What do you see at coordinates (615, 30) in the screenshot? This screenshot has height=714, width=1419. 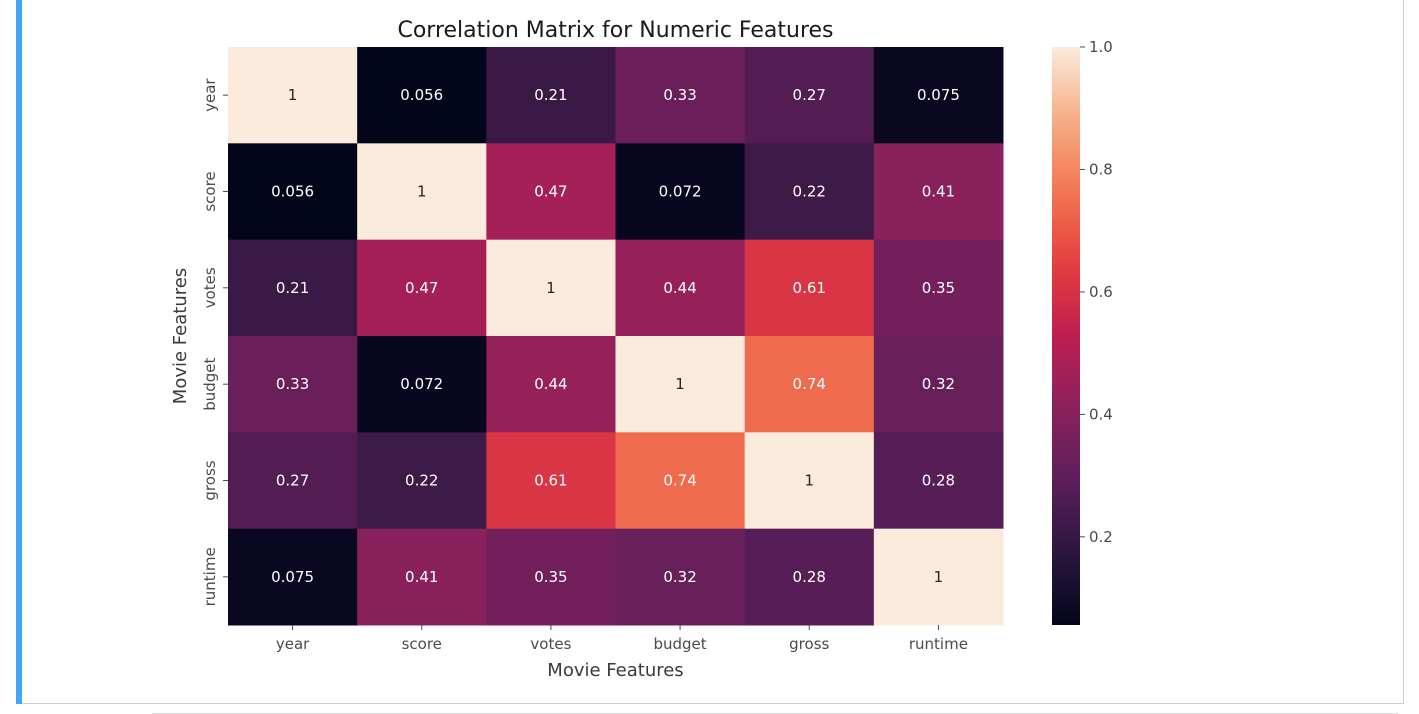 I see `chart-title: Correlation Matrix for Numeric Features` at bounding box center [615, 30].